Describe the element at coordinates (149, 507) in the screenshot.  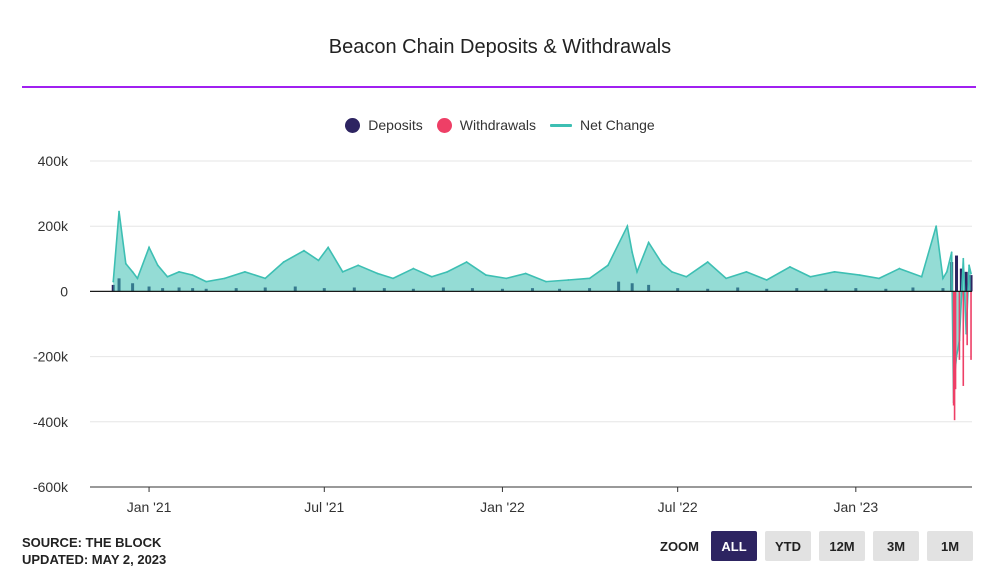
I see `x-tick-label: Jan '21` at that location.